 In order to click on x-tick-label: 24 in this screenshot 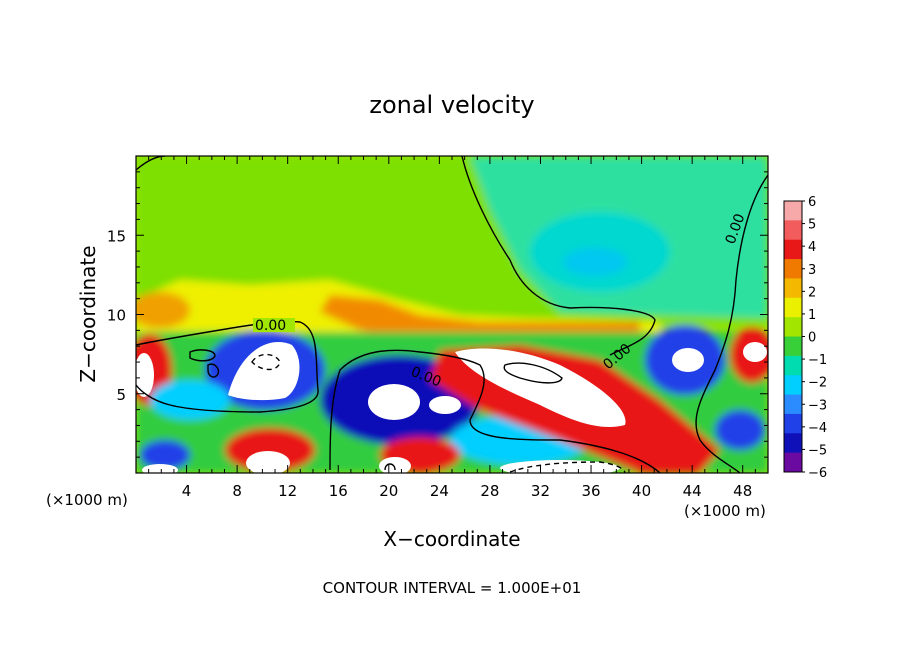, I will do `click(439, 491)`.